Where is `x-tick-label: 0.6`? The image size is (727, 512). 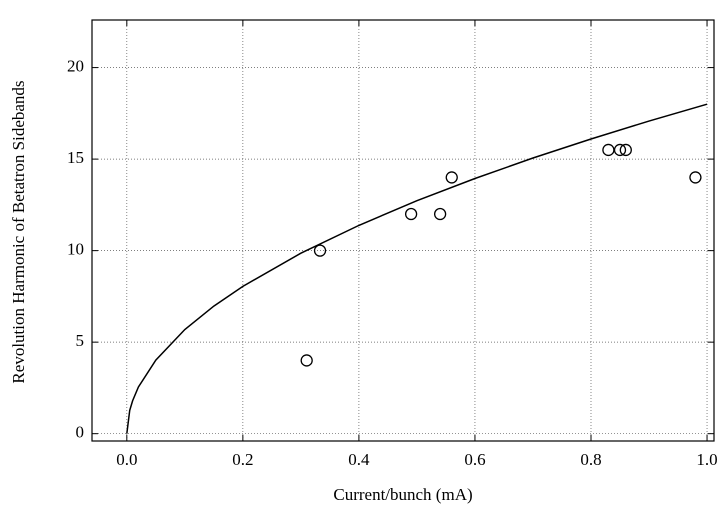
x-tick-label: 0.6 is located at coordinates (474, 459).